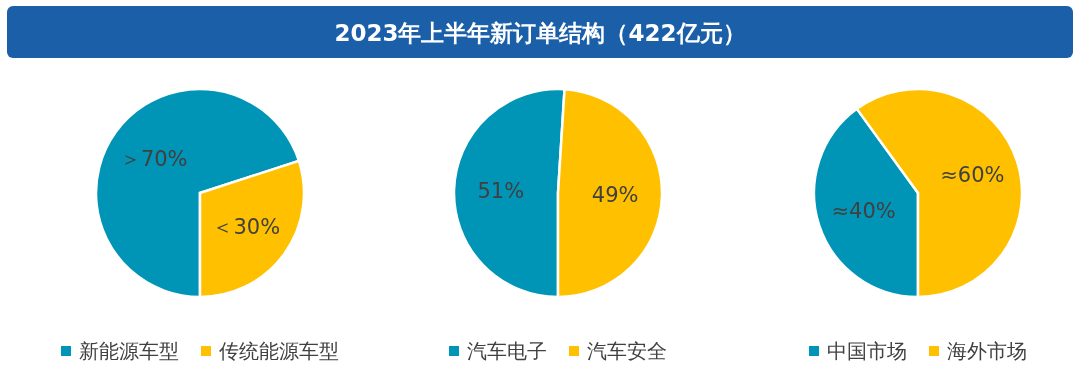  What do you see at coordinates (279, 351) in the screenshot?
I see `legend-label: 传统能源车型` at bounding box center [279, 351].